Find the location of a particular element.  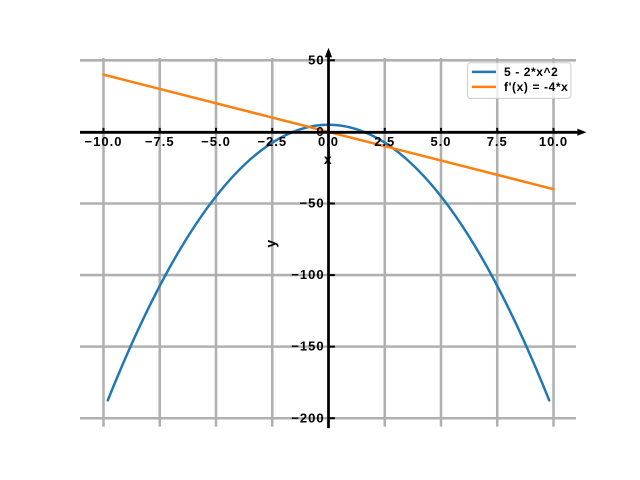

svg-text: −50 is located at coordinates (312, 203).